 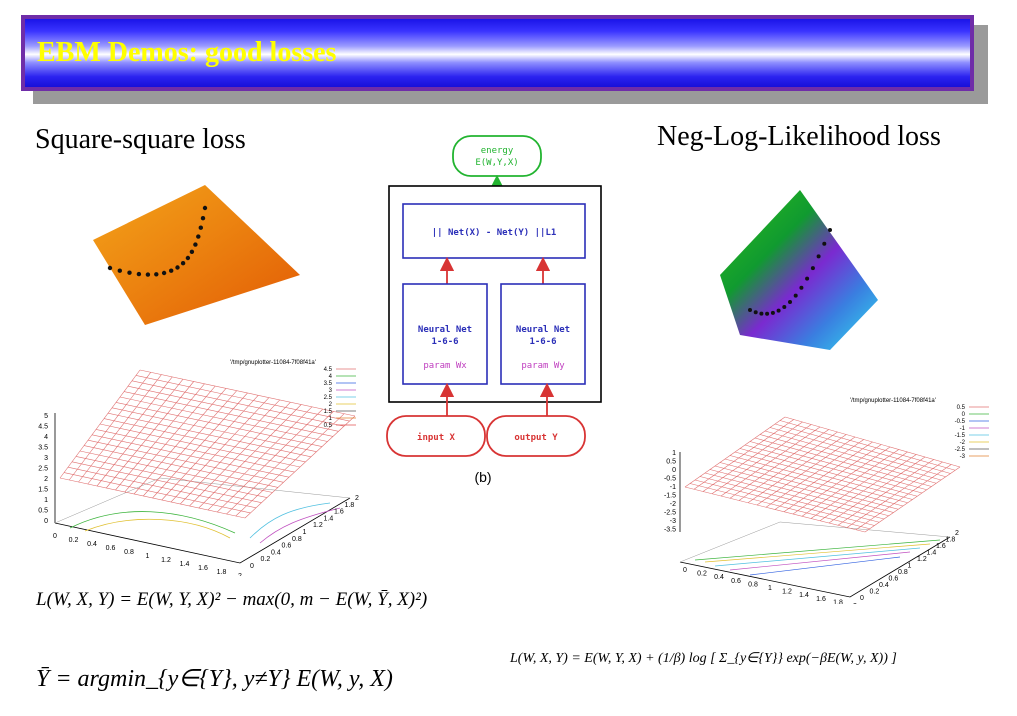 What do you see at coordinates (497, 53) in the screenshot?
I see `title-bar: EBM Demos: good losses` at bounding box center [497, 53].